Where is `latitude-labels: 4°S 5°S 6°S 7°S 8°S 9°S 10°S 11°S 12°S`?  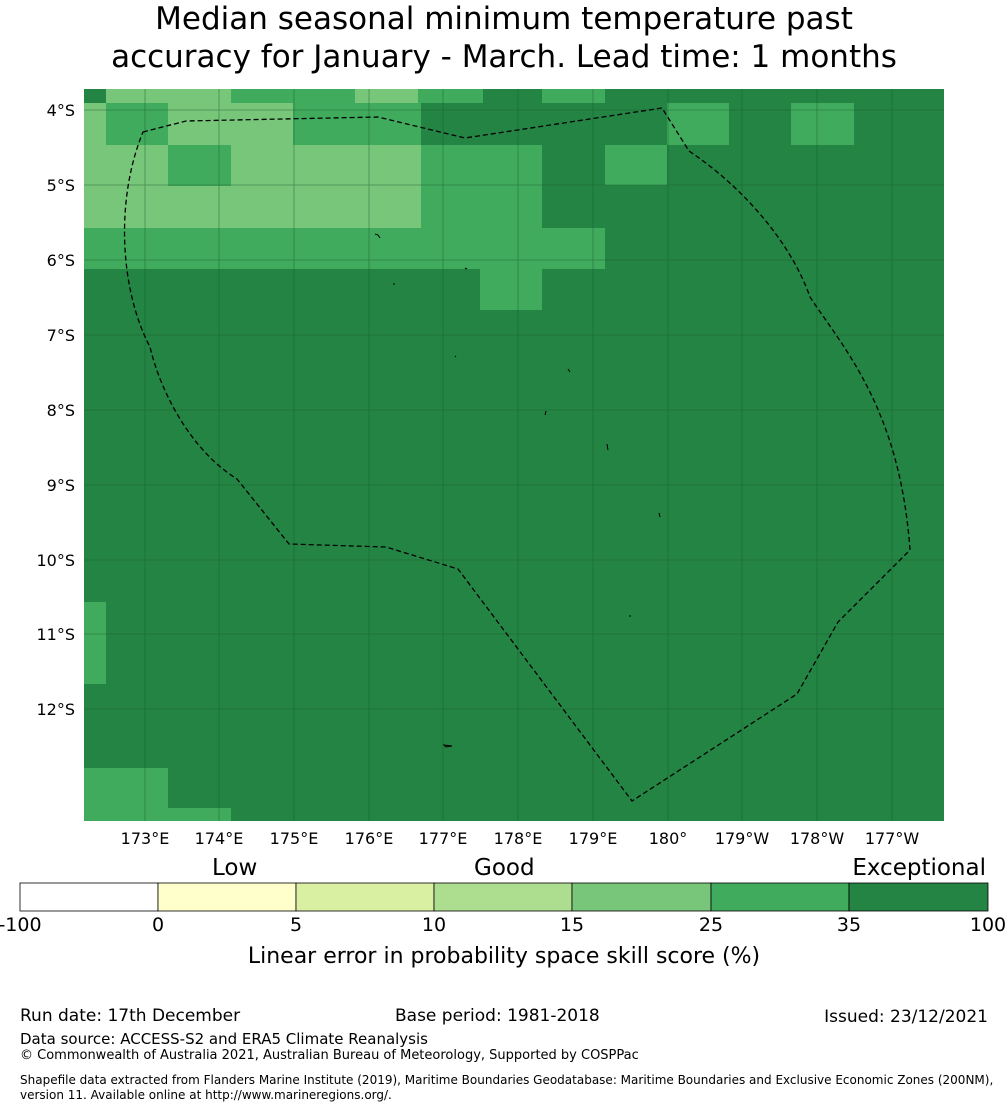
latitude-labels: 4°S 5°S 6°S 7°S 8°S 9°S 10°S 11°S 12°S is located at coordinates (55, 410).